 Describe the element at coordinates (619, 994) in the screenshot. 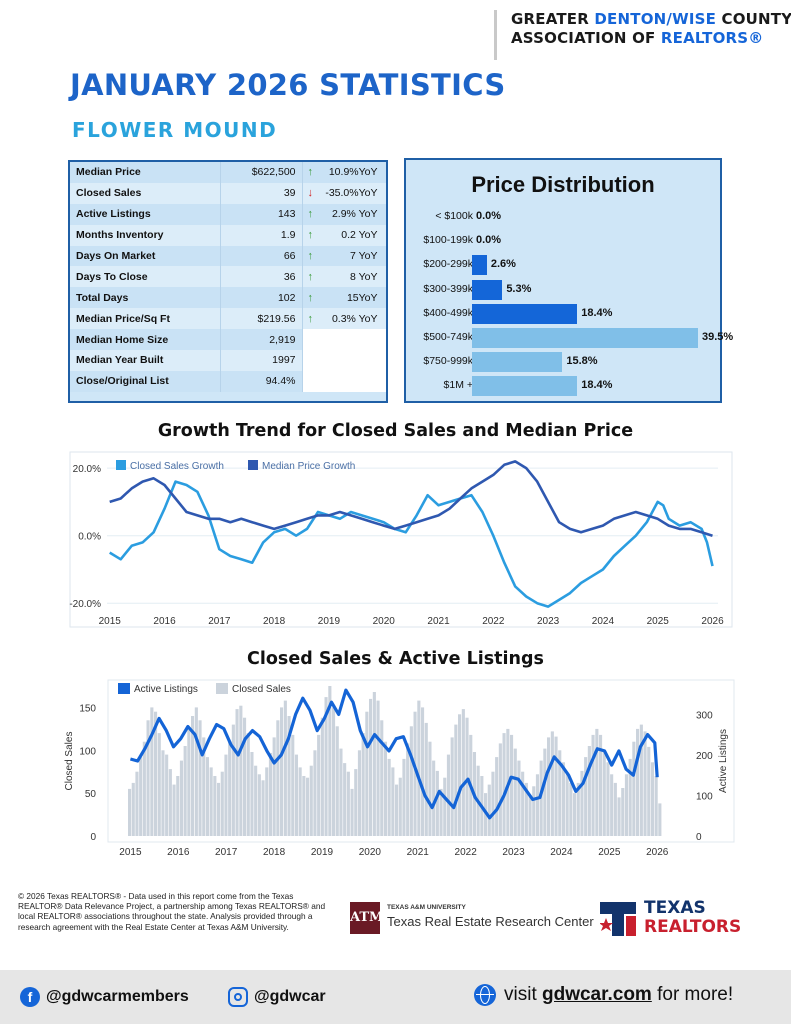

I see `visit-text: visit gdwcar.com for more!` at that location.